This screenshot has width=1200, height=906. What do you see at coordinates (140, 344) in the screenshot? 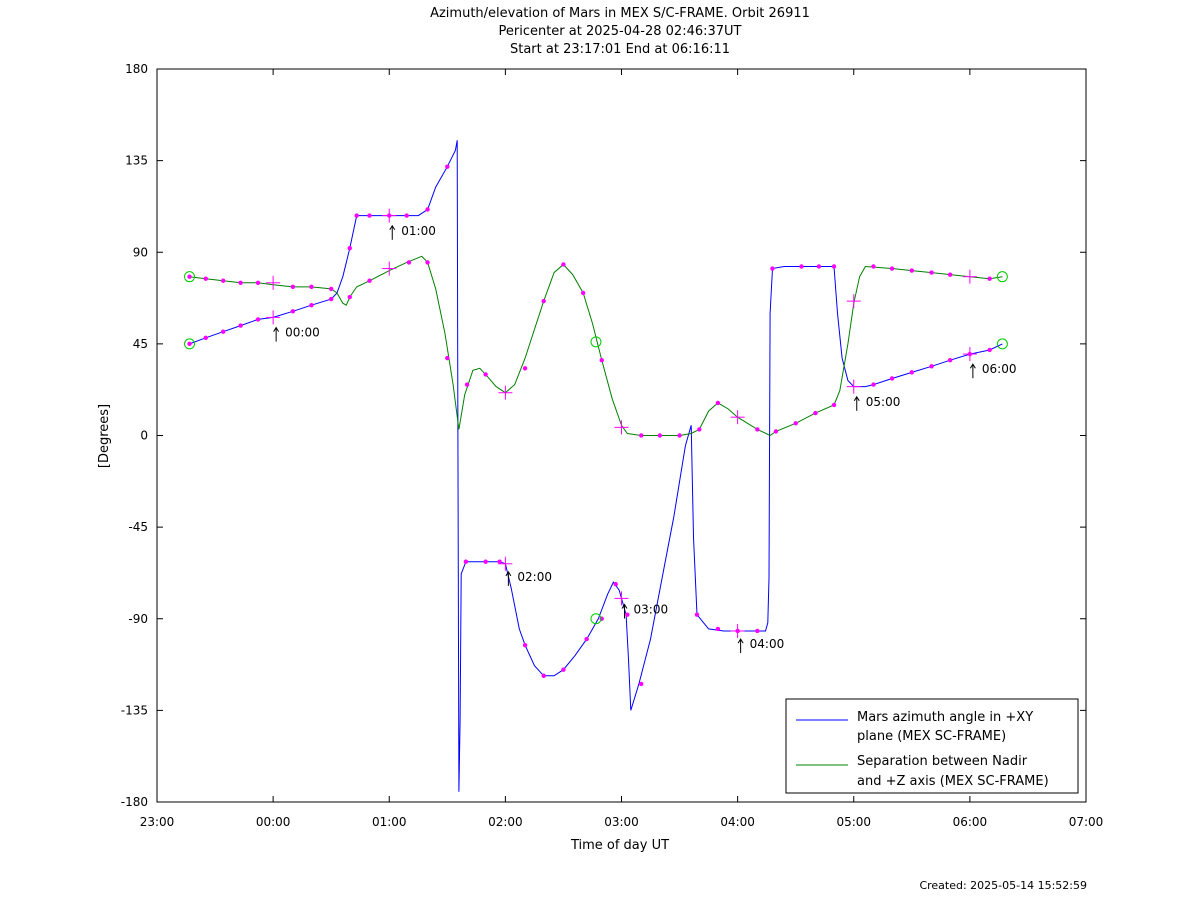
I see `y-tick-label: 45` at bounding box center [140, 344].